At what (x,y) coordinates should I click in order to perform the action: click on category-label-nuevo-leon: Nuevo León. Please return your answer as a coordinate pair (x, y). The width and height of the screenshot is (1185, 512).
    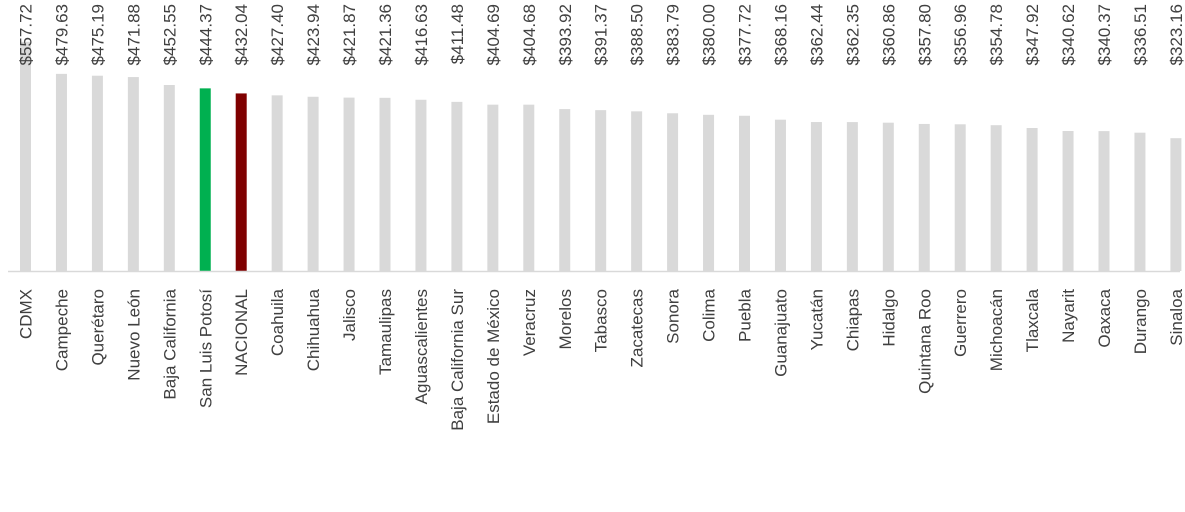
    Looking at the image, I should click on (133, 335).